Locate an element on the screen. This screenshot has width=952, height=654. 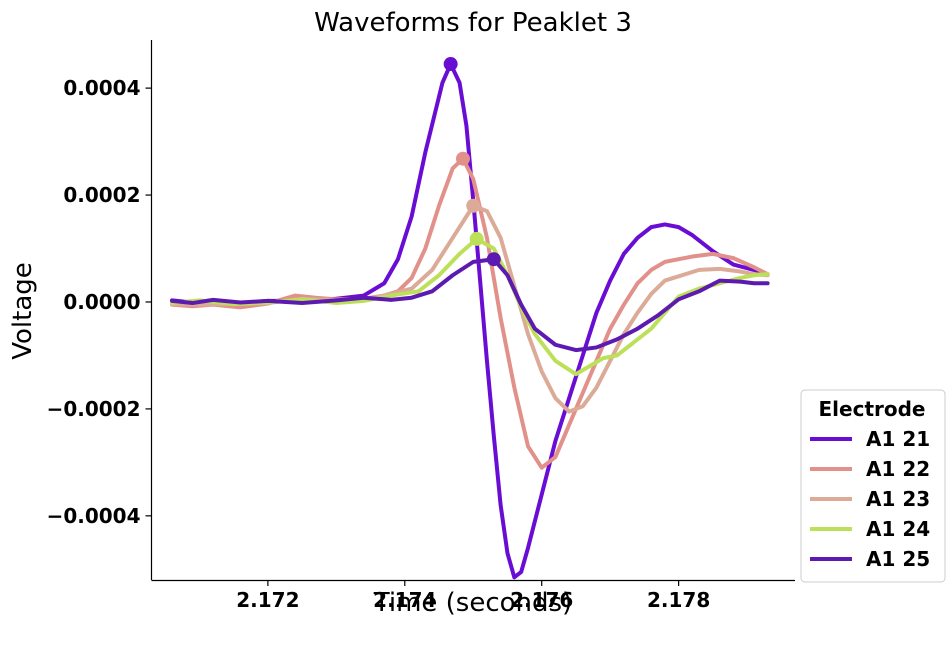
x-tick-label: 2.178 is located at coordinates (678, 600).